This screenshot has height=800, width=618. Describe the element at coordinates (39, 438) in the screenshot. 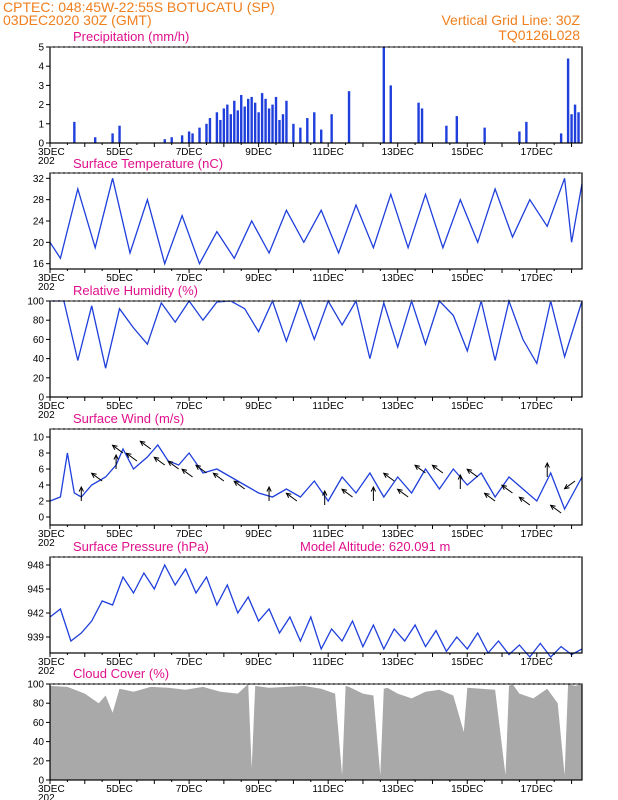

I see `y-tick-label: 10` at that location.